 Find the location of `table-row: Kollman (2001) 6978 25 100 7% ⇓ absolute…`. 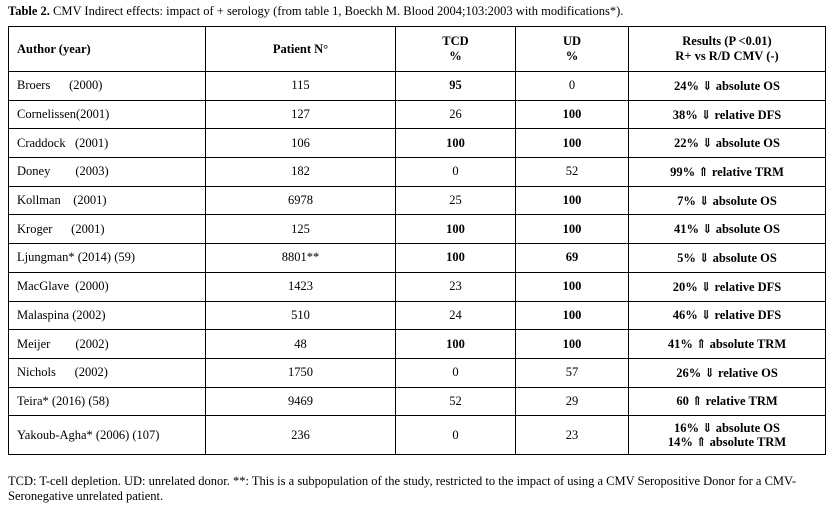

table-row: Kollman (2001) 6978 25 100 7% ⇓ absolute… is located at coordinates (417, 200).